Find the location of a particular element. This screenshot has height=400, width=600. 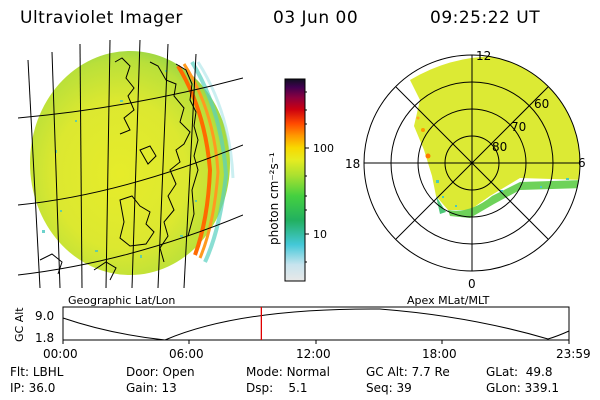

ip-field: IP: 36.0 is located at coordinates (33, 388).